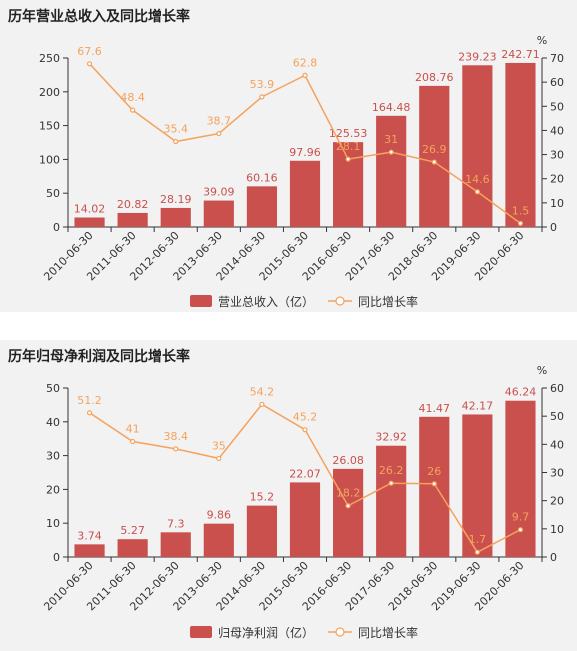 The image size is (577, 651). What do you see at coordinates (262, 497) in the screenshot?
I see `bar-value-label: 15.2` at bounding box center [262, 497].